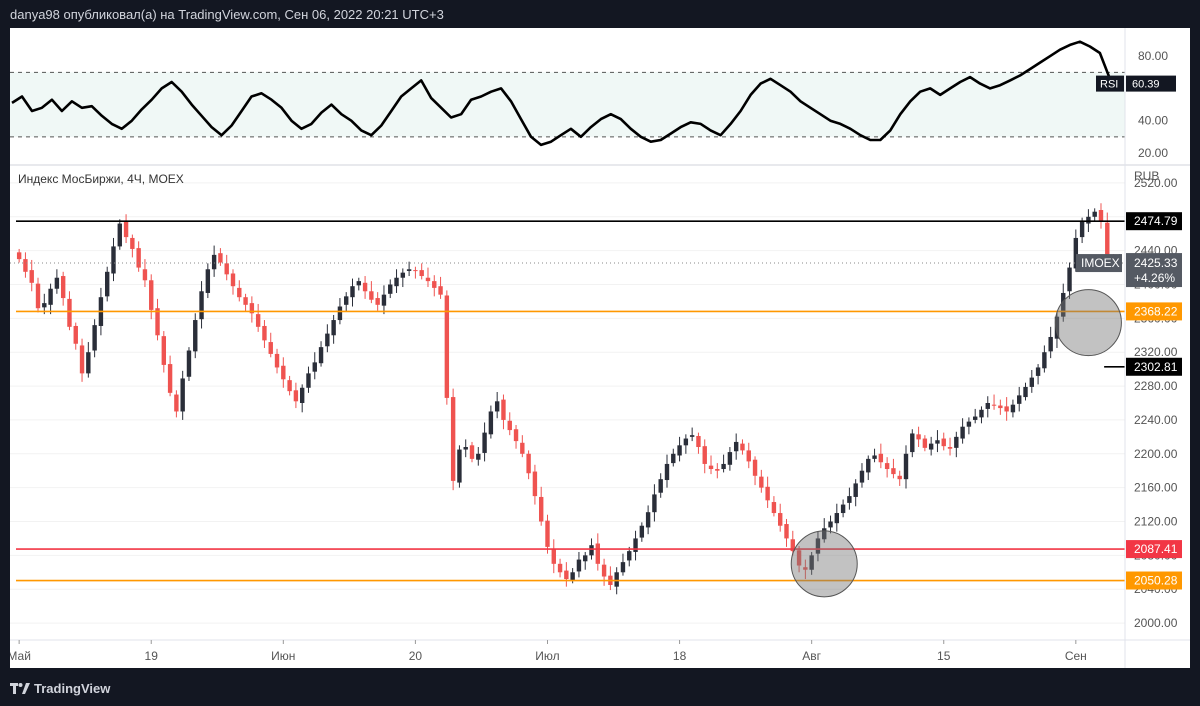  Describe the element at coordinates (1156, 311) in the screenshot. I see `level-label: 2368.22` at that location.